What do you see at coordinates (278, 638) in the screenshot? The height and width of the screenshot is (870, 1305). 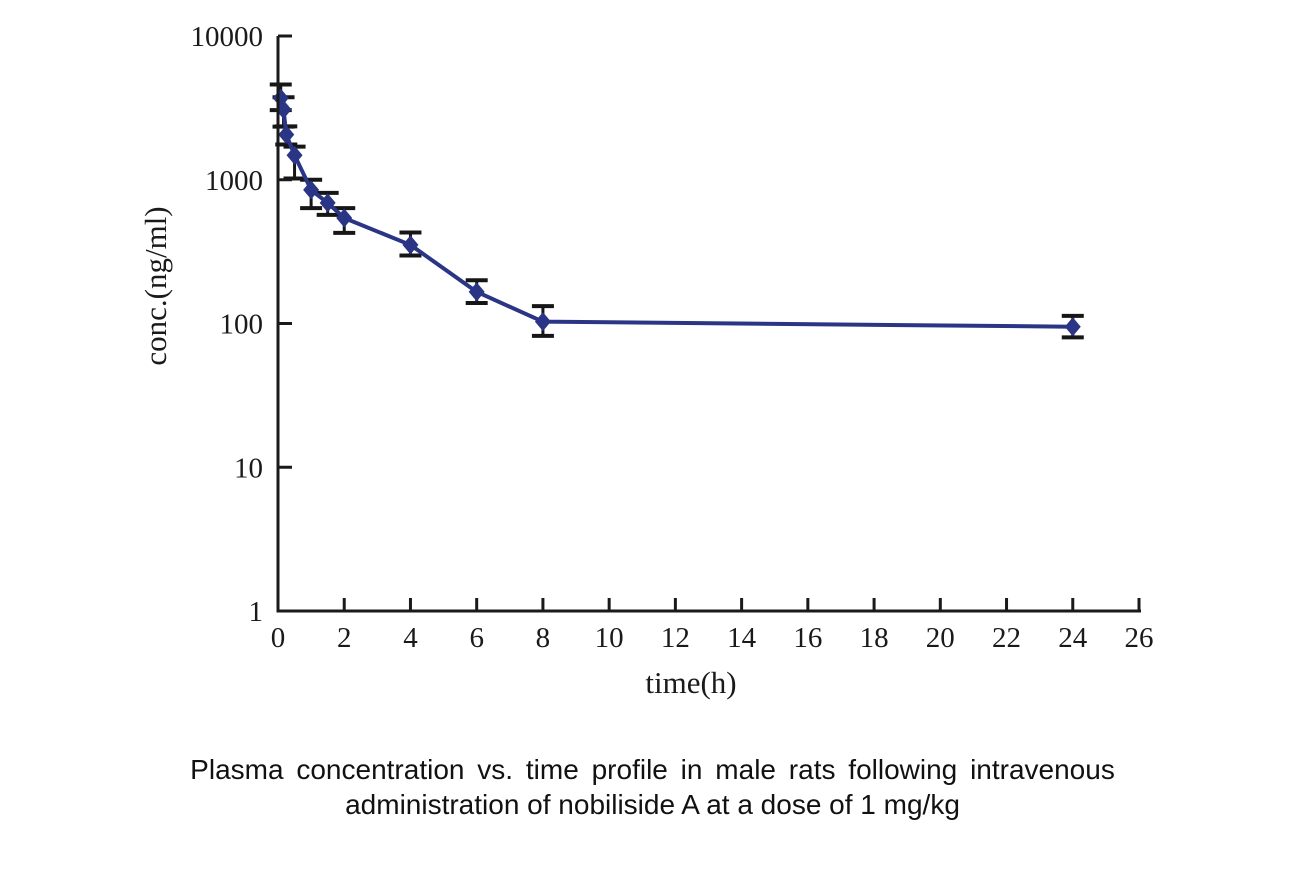 I see `x-tick-label: 0` at bounding box center [278, 638].